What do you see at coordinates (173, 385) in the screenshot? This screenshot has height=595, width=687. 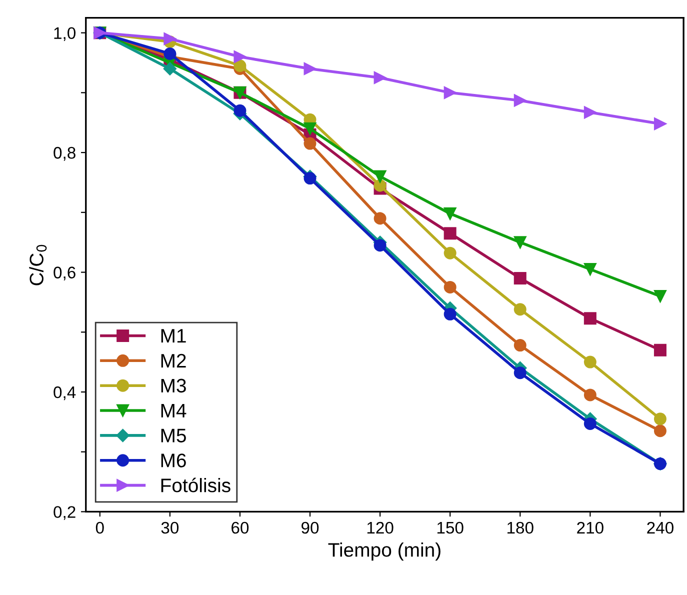 I see `legend-label: M3` at bounding box center [173, 385].